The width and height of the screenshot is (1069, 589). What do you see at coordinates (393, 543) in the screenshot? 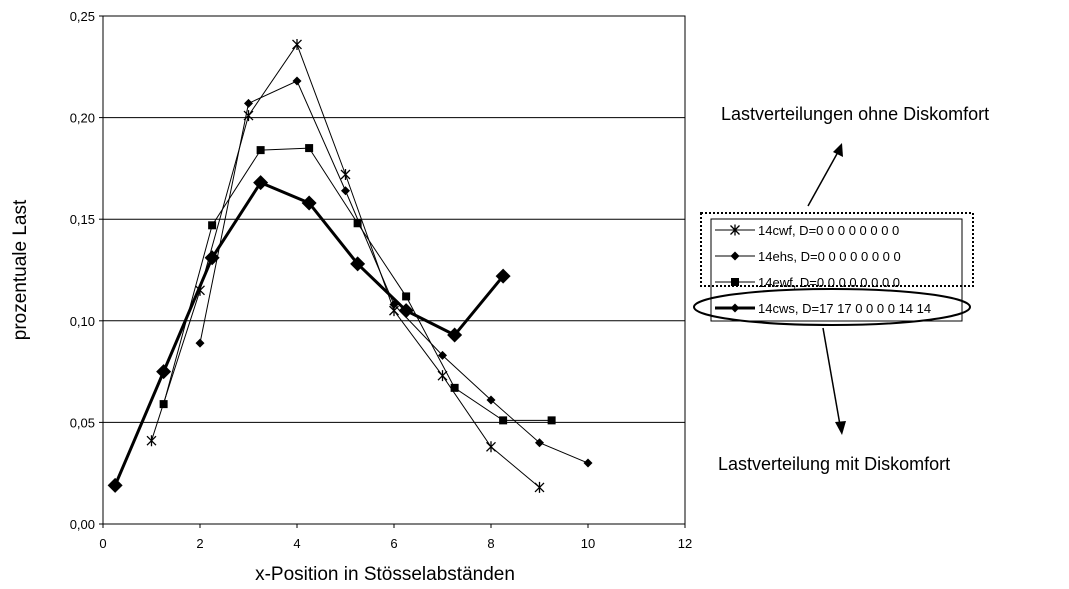
I see `x-tick-label: 6` at bounding box center [393, 543].